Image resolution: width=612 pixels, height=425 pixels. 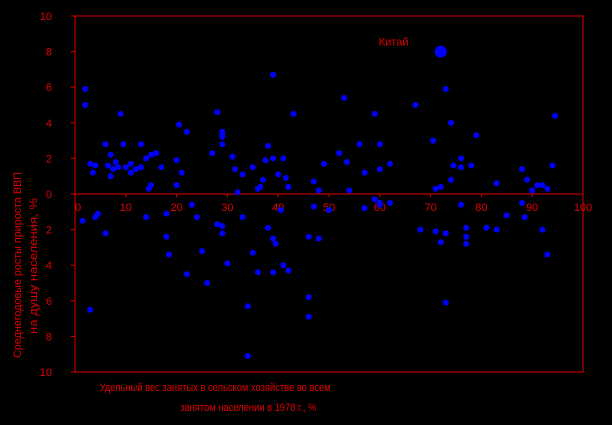 I want to click on x-tick-label: 30, so click(x=227, y=208).